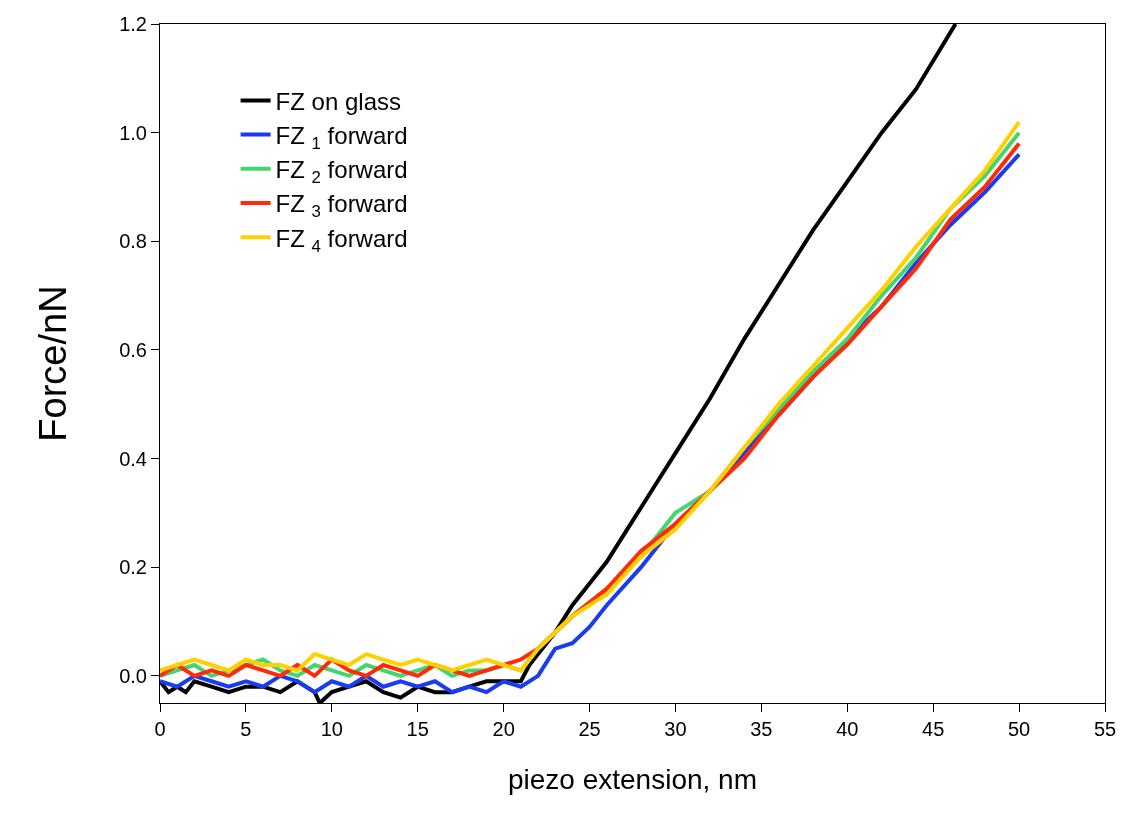 This screenshot has width=1124, height=823. I want to click on x-tick-label: 0, so click(160, 729).